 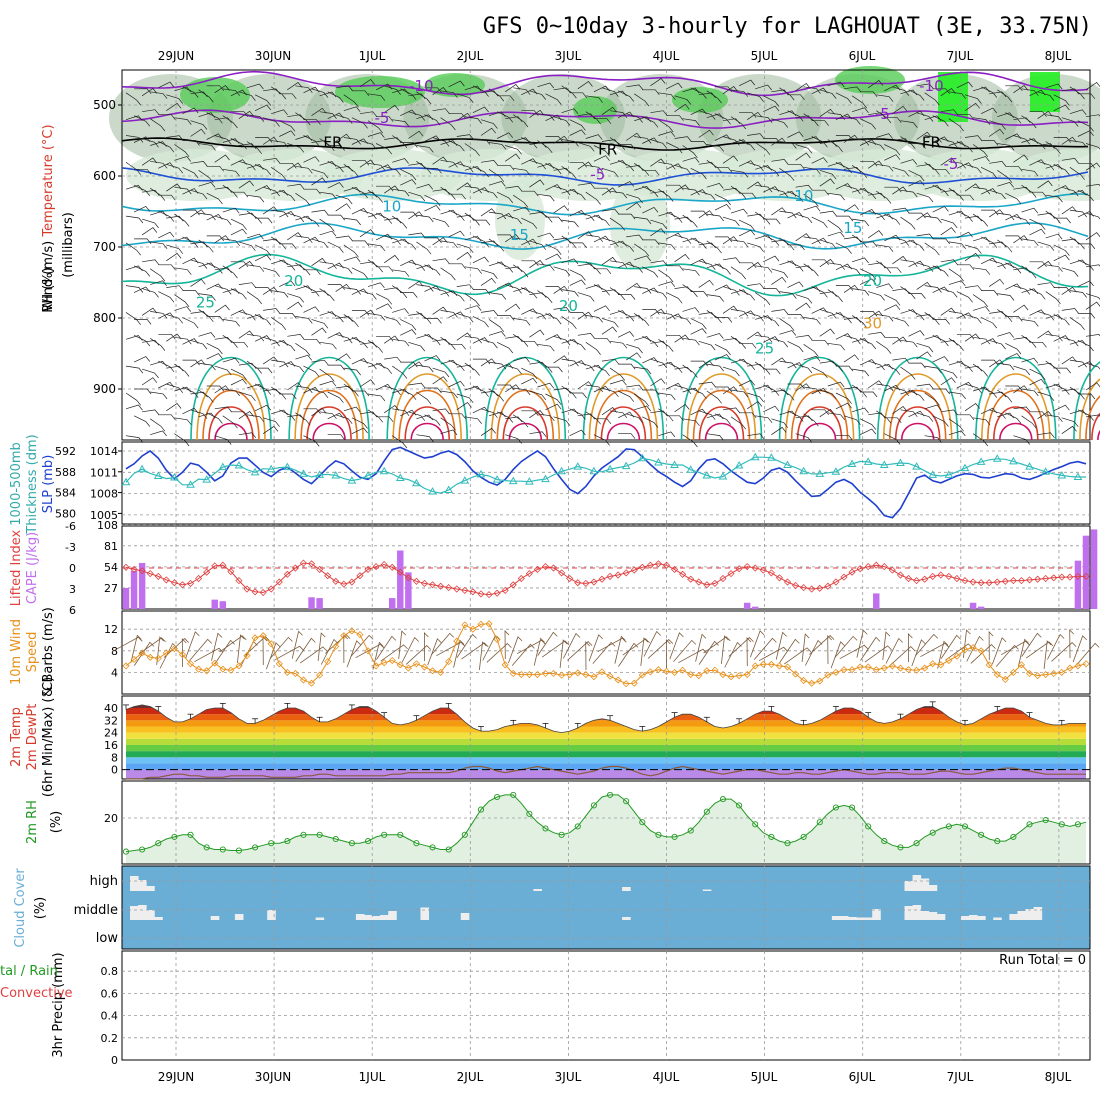 I want to click on li-tick-label: 0, so click(x=72, y=568).